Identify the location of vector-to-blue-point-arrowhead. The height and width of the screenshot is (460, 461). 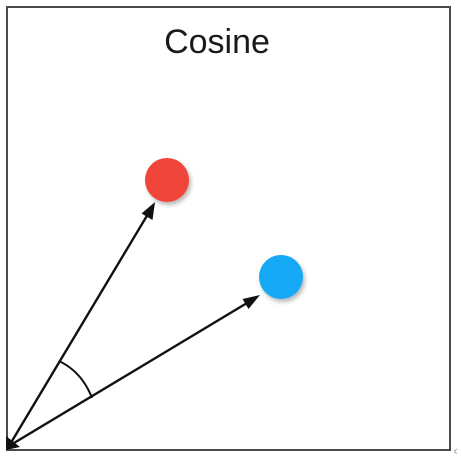
(251, 302).